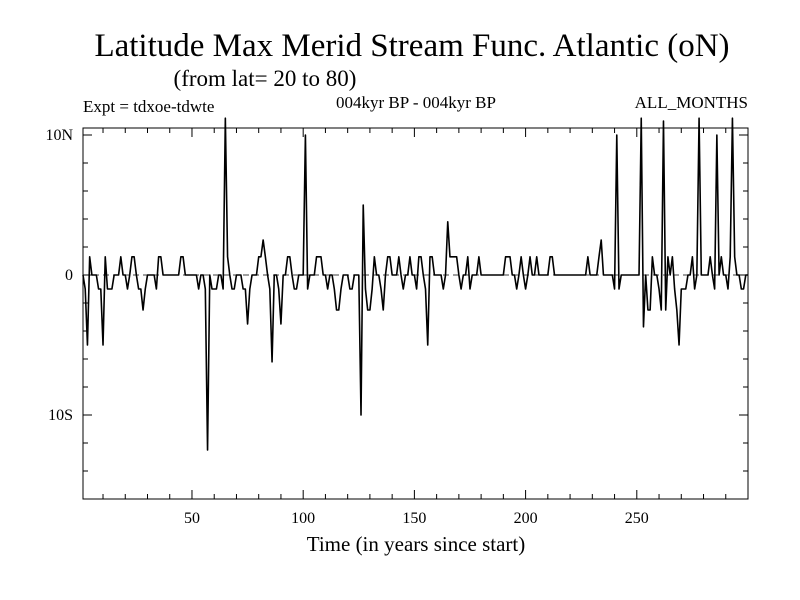 The image size is (800, 600). I want to click on period-label: 004kyr BP - 004kyr BP, so click(416, 102).